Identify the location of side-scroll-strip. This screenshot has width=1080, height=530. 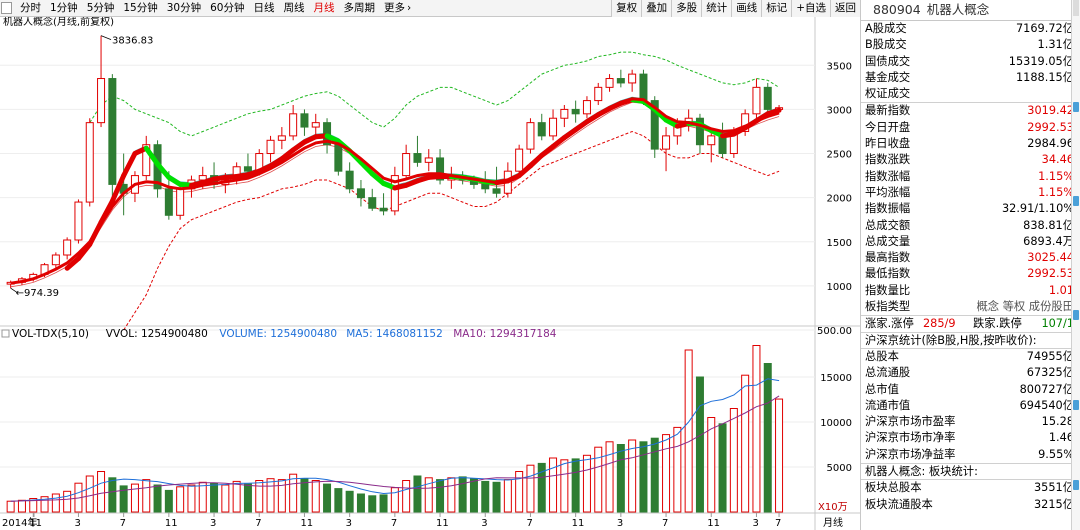
(1075, 265).